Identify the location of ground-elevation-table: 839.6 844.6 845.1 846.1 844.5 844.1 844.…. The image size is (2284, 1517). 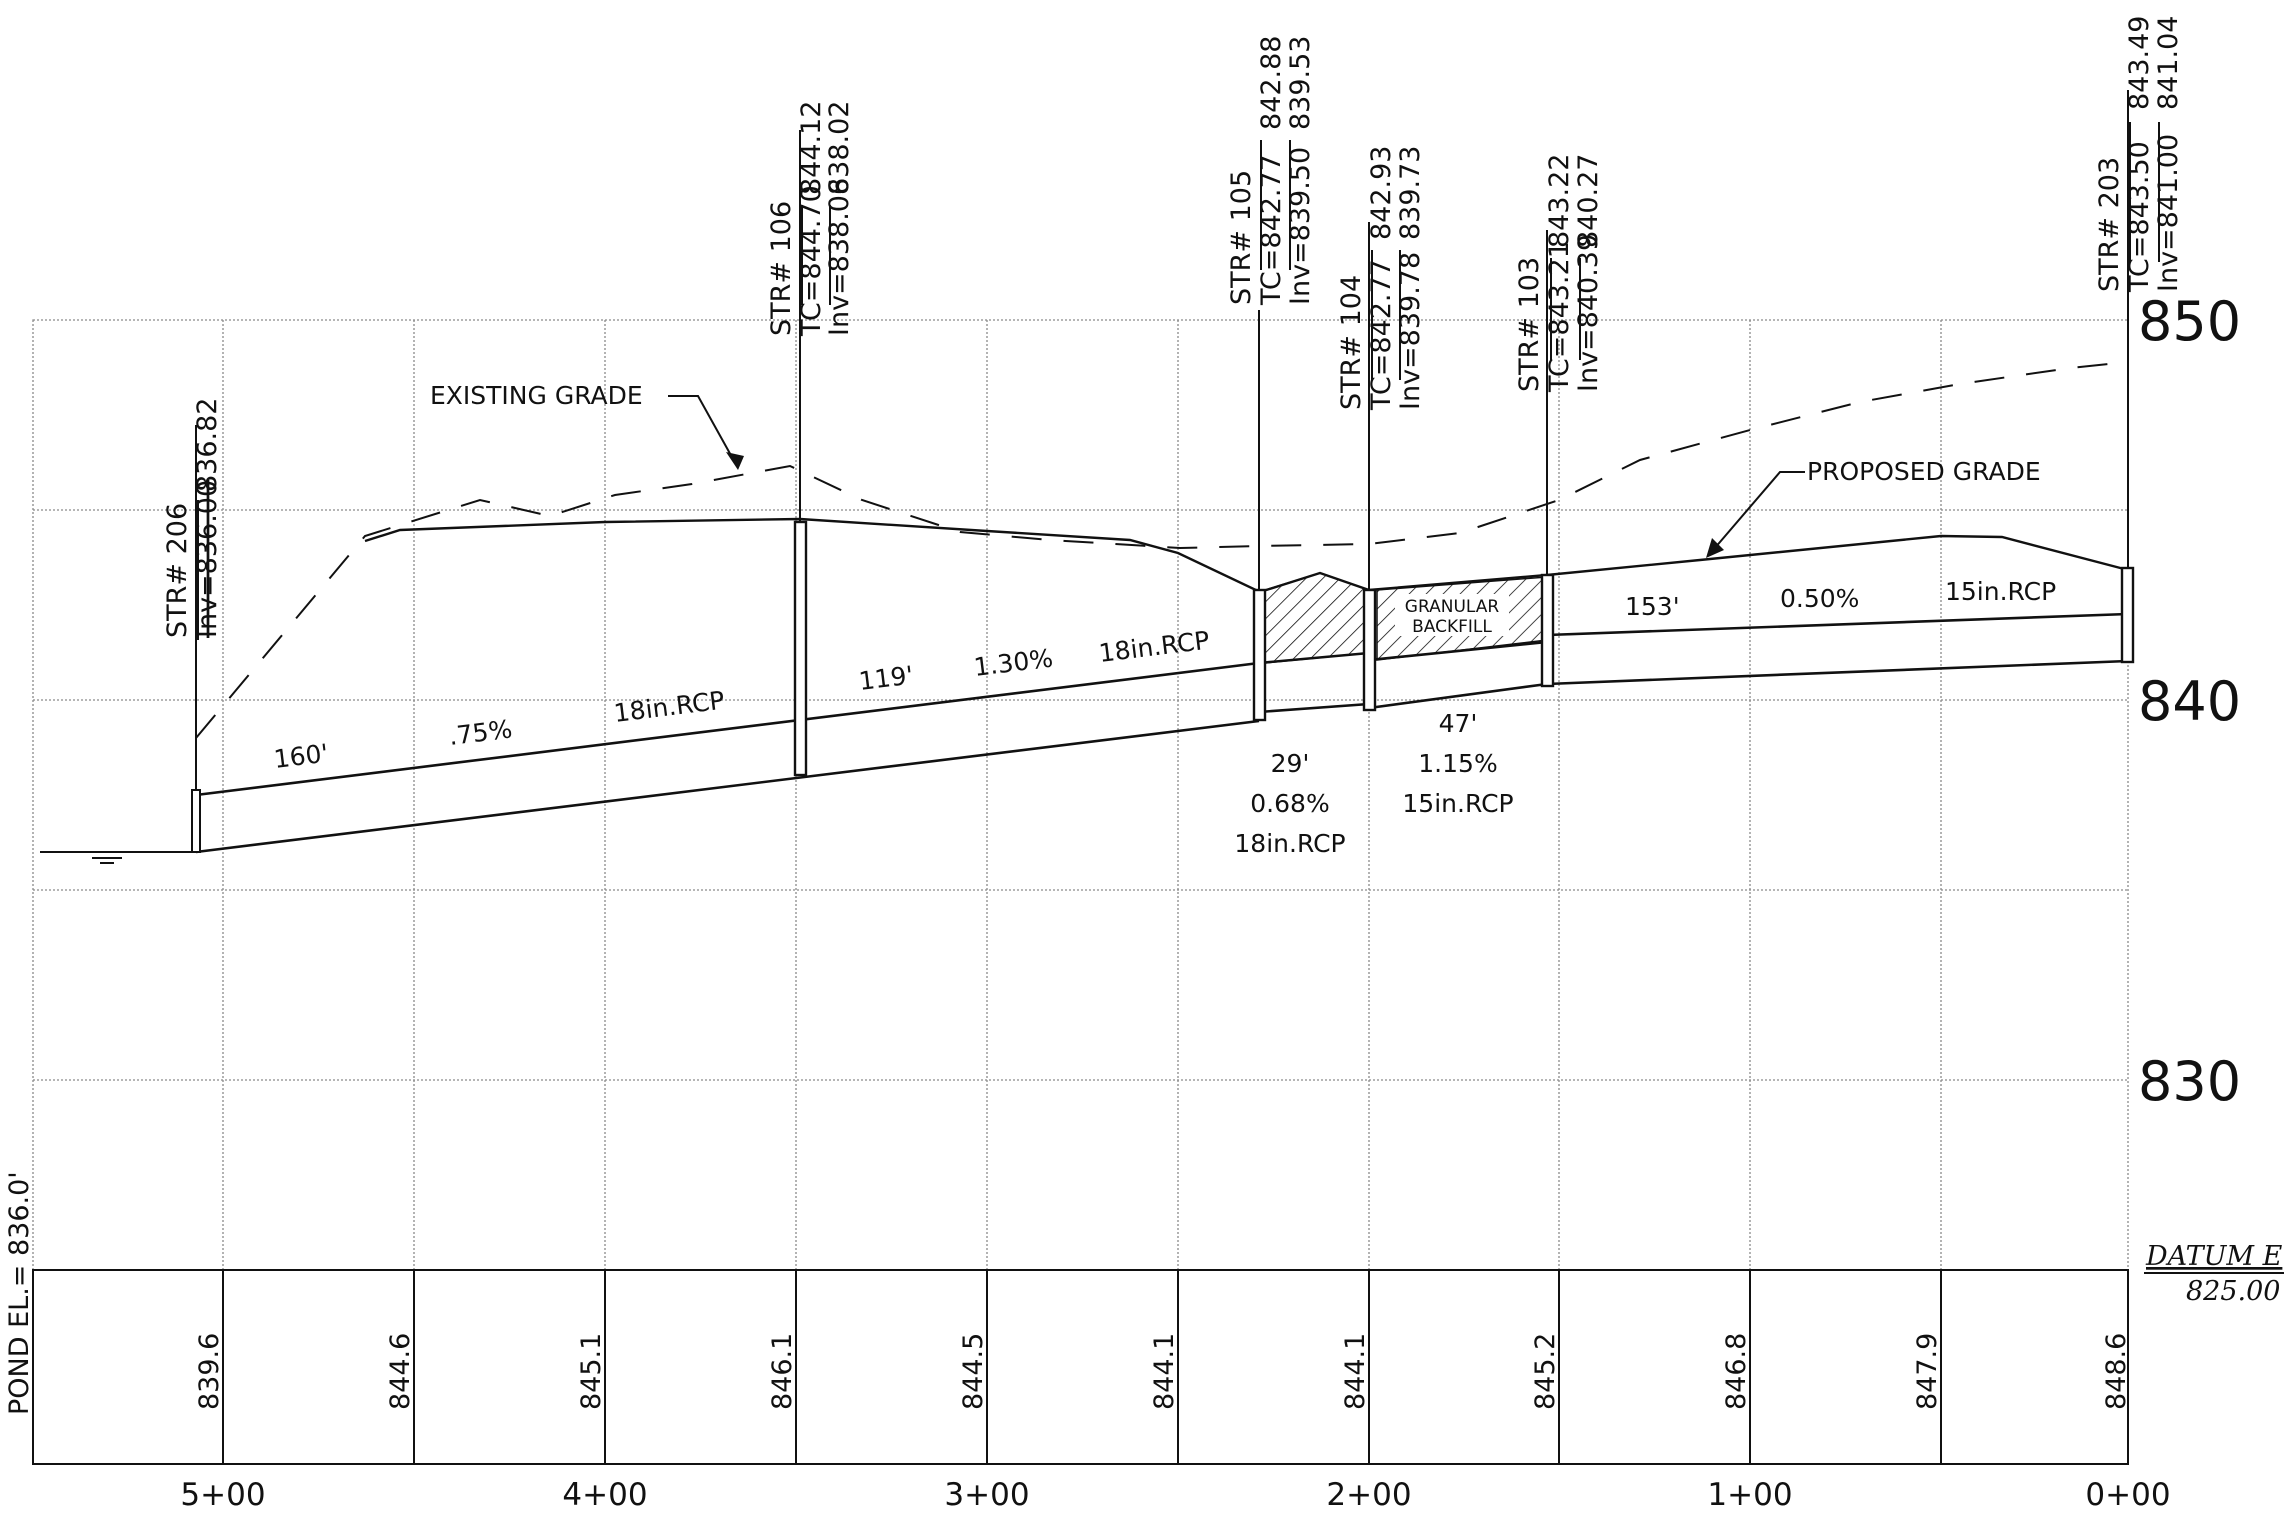
(1082, 1367).